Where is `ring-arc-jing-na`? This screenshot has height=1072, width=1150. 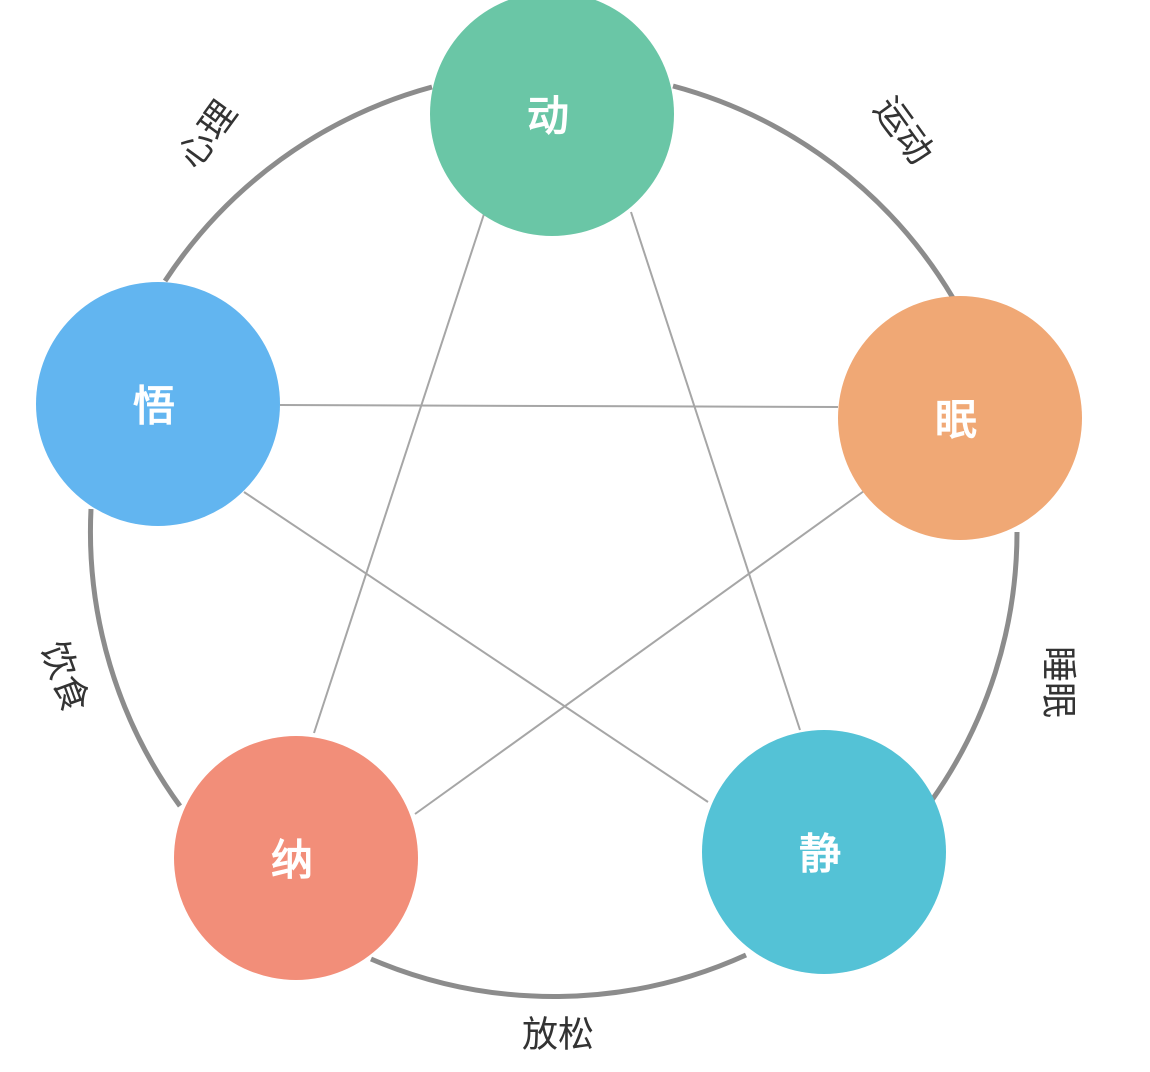 ring-arc-jing-na is located at coordinates (559, 975).